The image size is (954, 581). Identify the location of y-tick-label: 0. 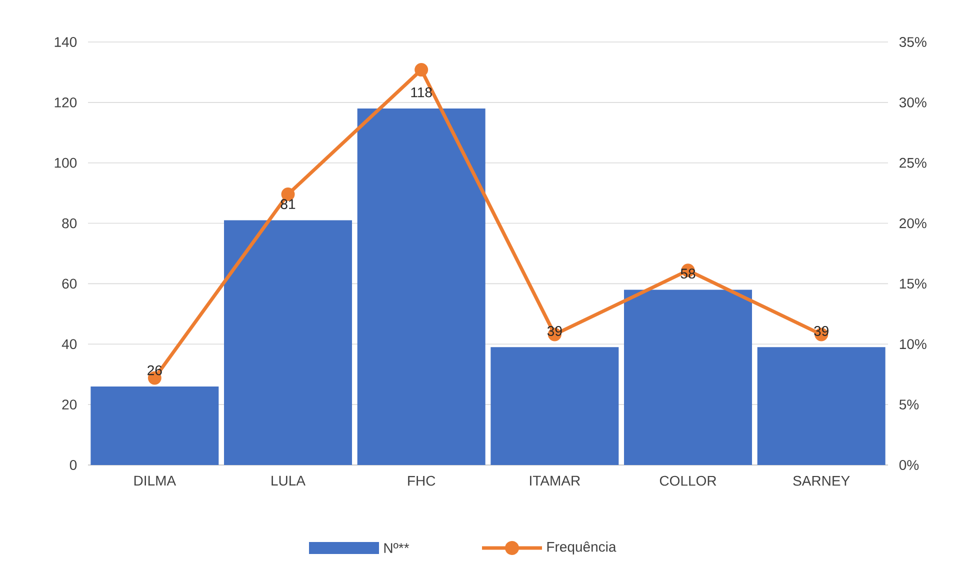
(73, 465).